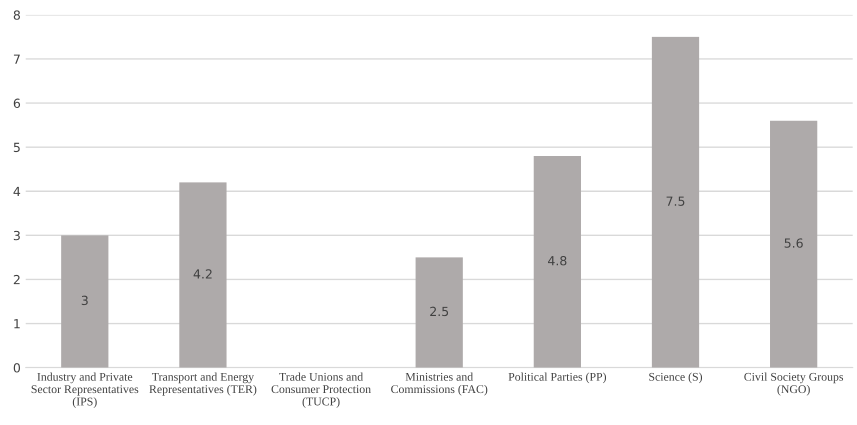  What do you see at coordinates (439, 384) in the screenshot?
I see `x-tick-label: Ministries and Commissions (FAC)` at bounding box center [439, 384].